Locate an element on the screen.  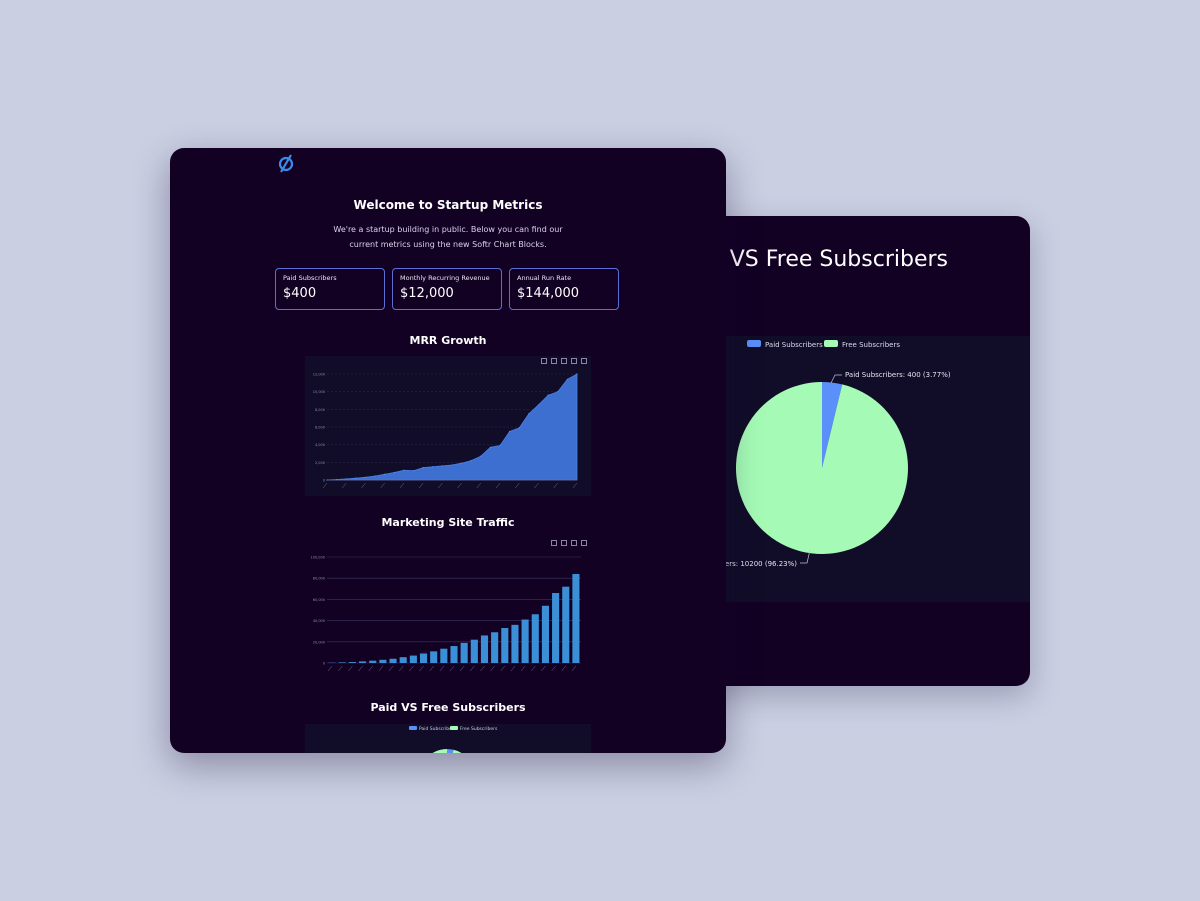
pie-slice-paid is located at coordinates (450, 750).